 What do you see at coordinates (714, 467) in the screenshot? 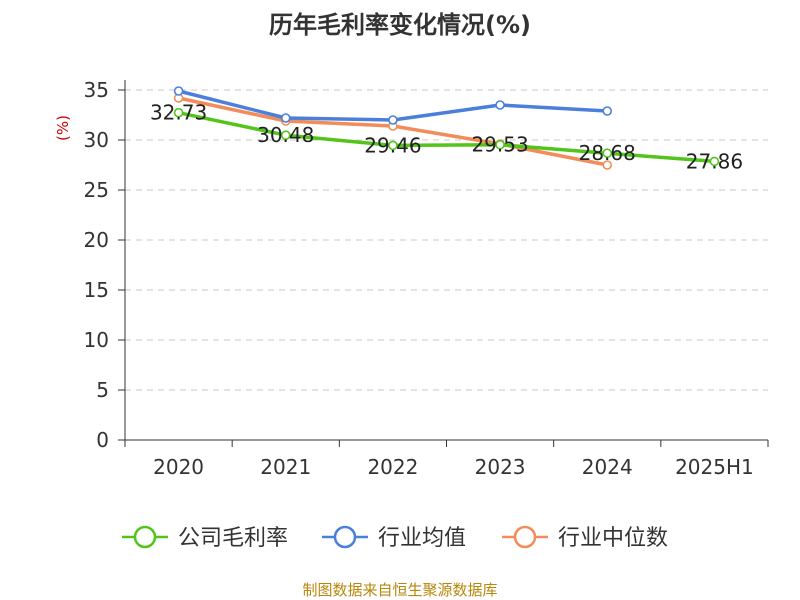
I see `x-tick-label: 2025H1` at bounding box center [714, 467].